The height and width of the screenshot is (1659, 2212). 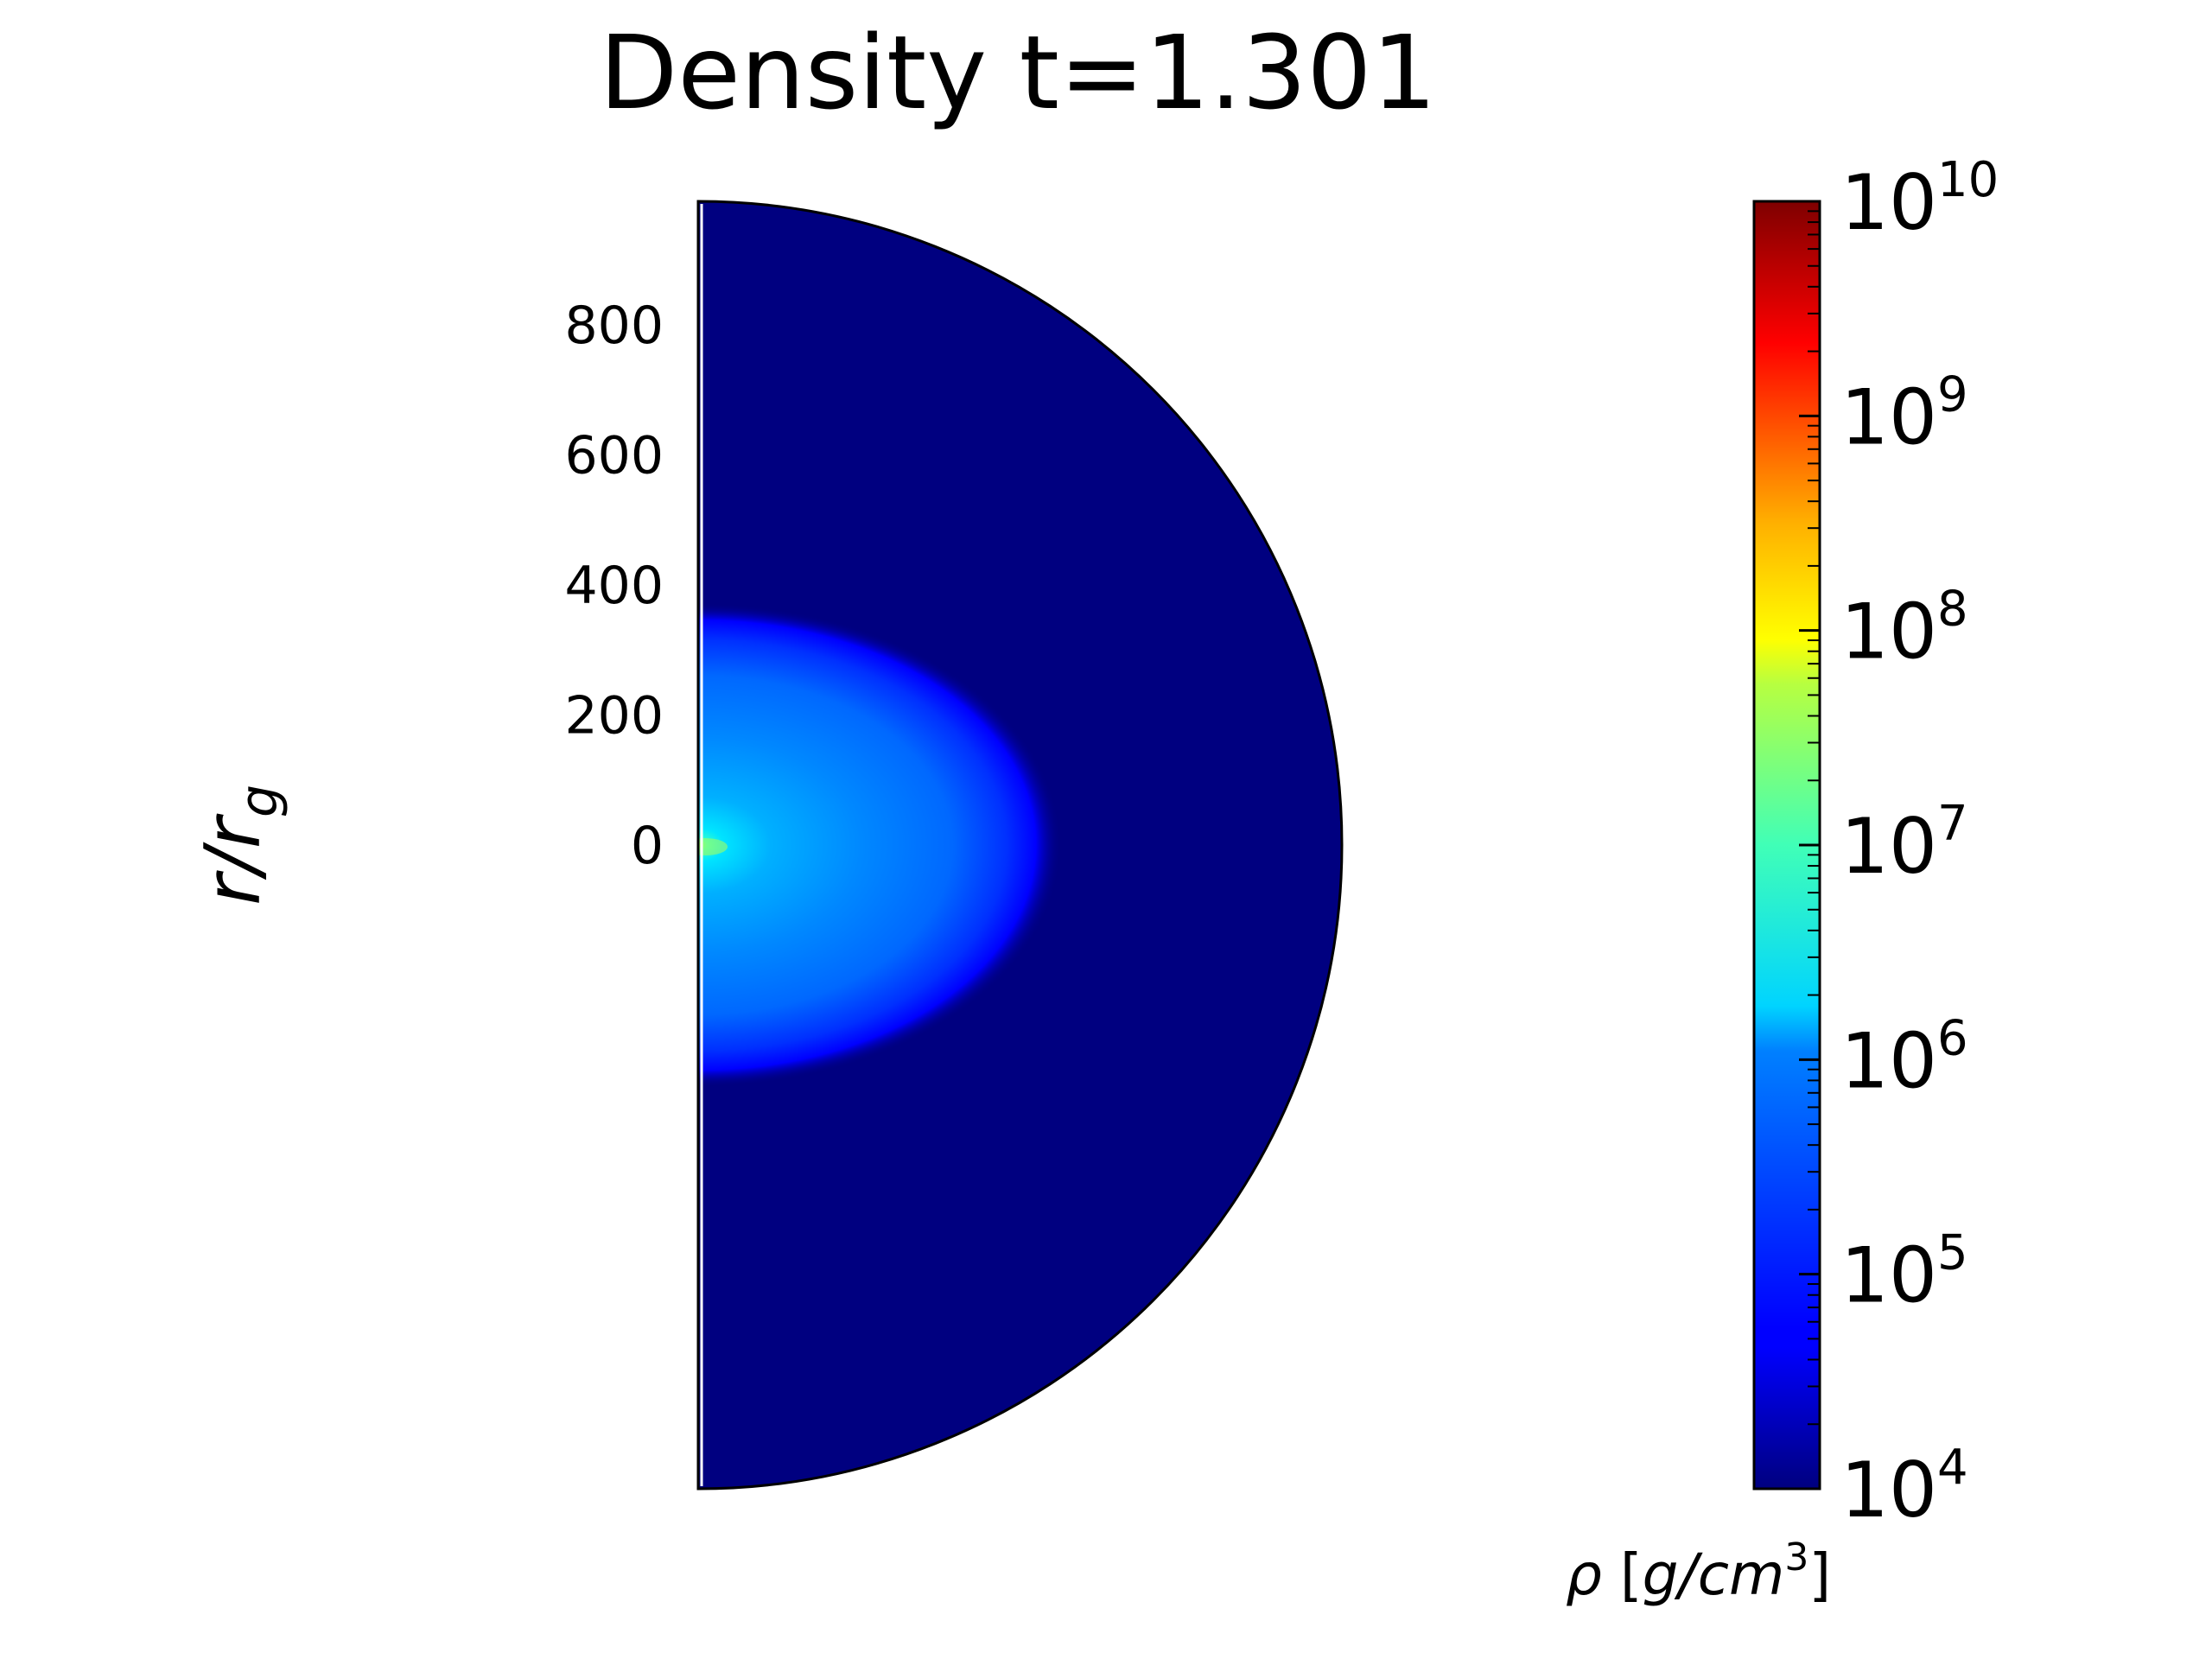 What do you see at coordinates (1904, 629) in the screenshot?
I see `colorbar-tick-label: 10⁸` at bounding box center [1904, 629].